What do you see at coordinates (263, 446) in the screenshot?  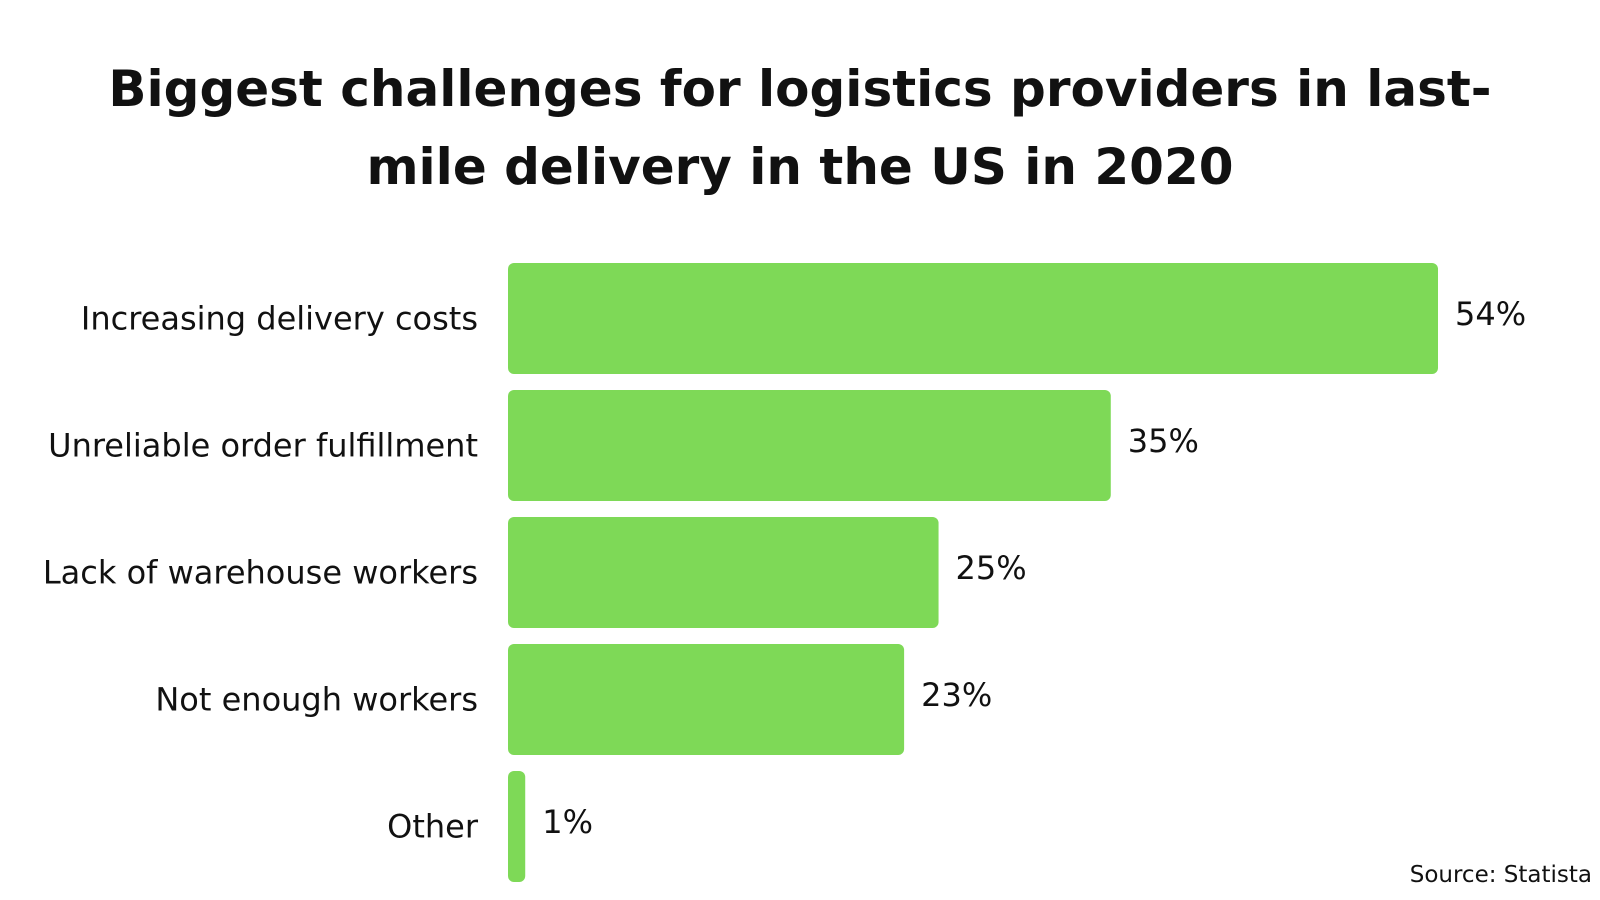 I see `category-label: Unreliable order fulfillment` at bounding box center [263, 446].